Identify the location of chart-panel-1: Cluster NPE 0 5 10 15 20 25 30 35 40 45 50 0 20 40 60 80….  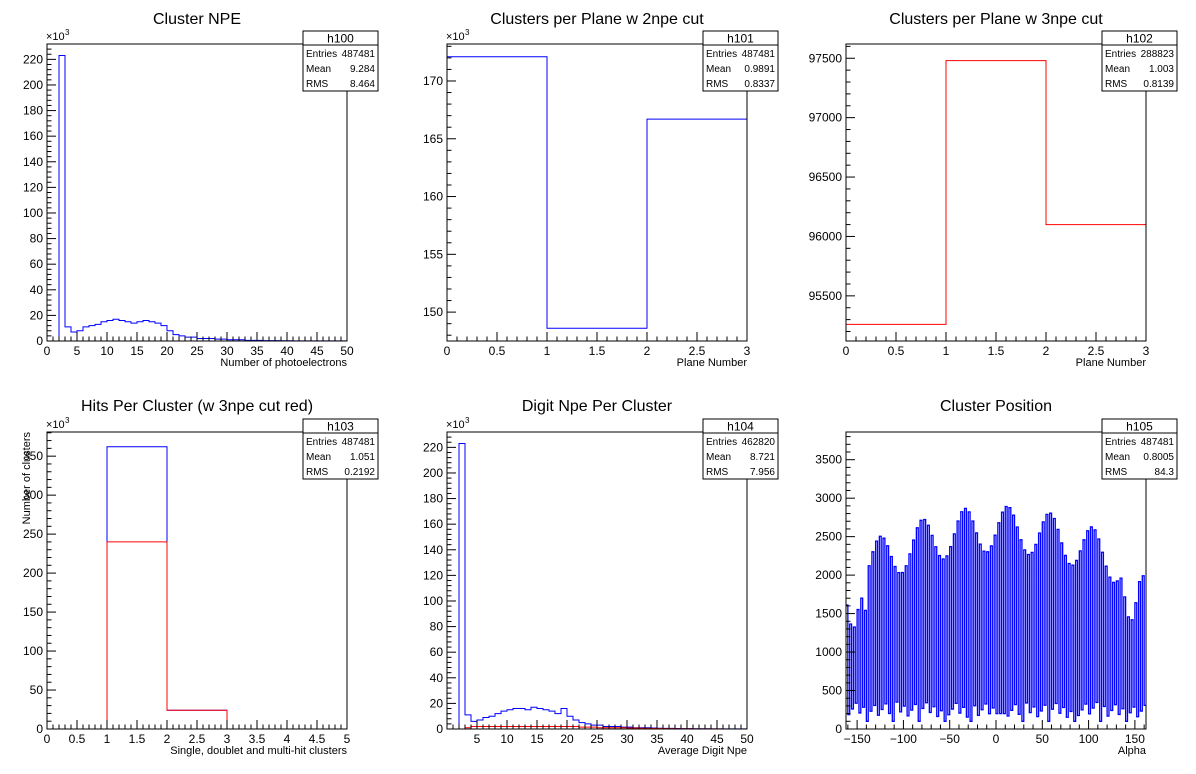
(201, 190).